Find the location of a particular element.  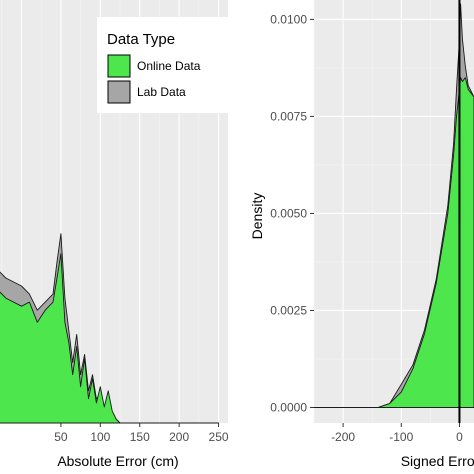

legend-title: Data Type is located at coordinates (141, 39).